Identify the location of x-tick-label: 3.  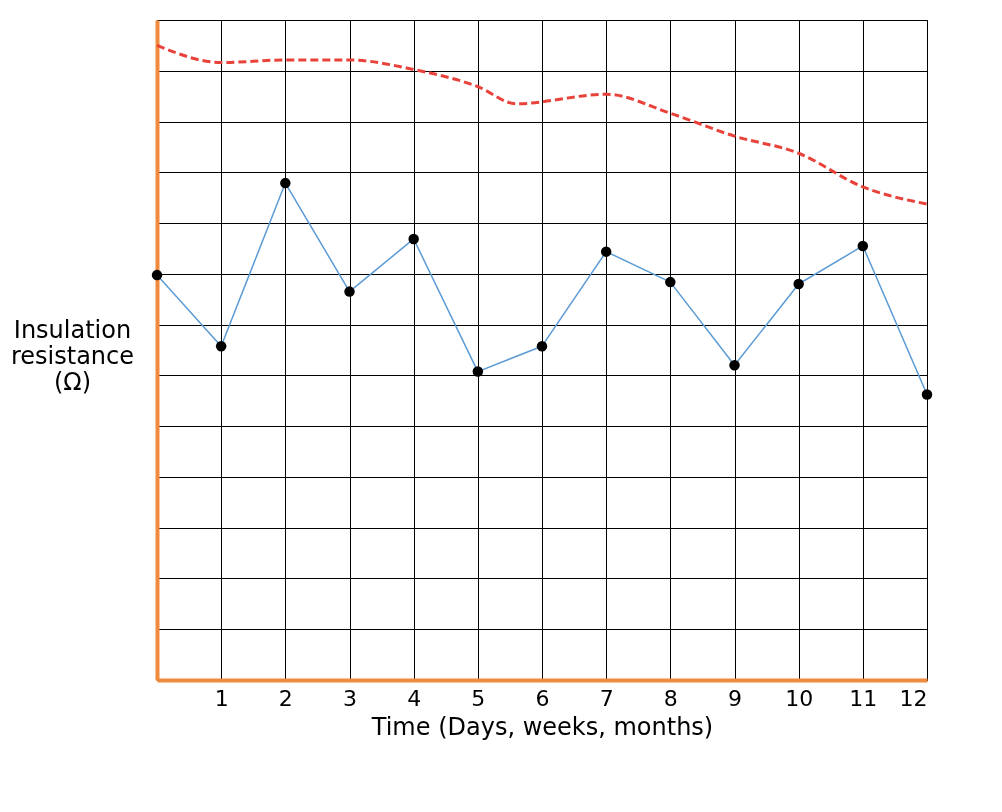
(350, 698).